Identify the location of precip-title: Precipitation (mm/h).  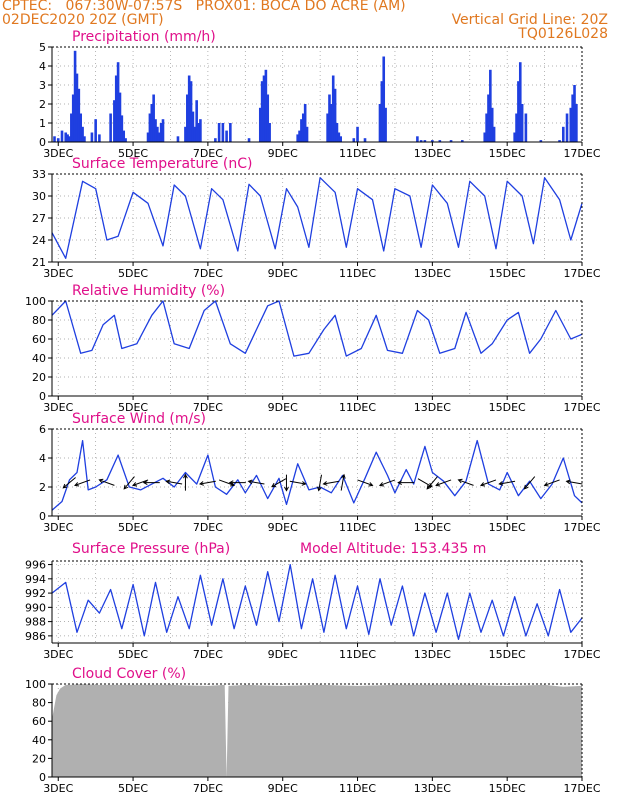
(144, 37).